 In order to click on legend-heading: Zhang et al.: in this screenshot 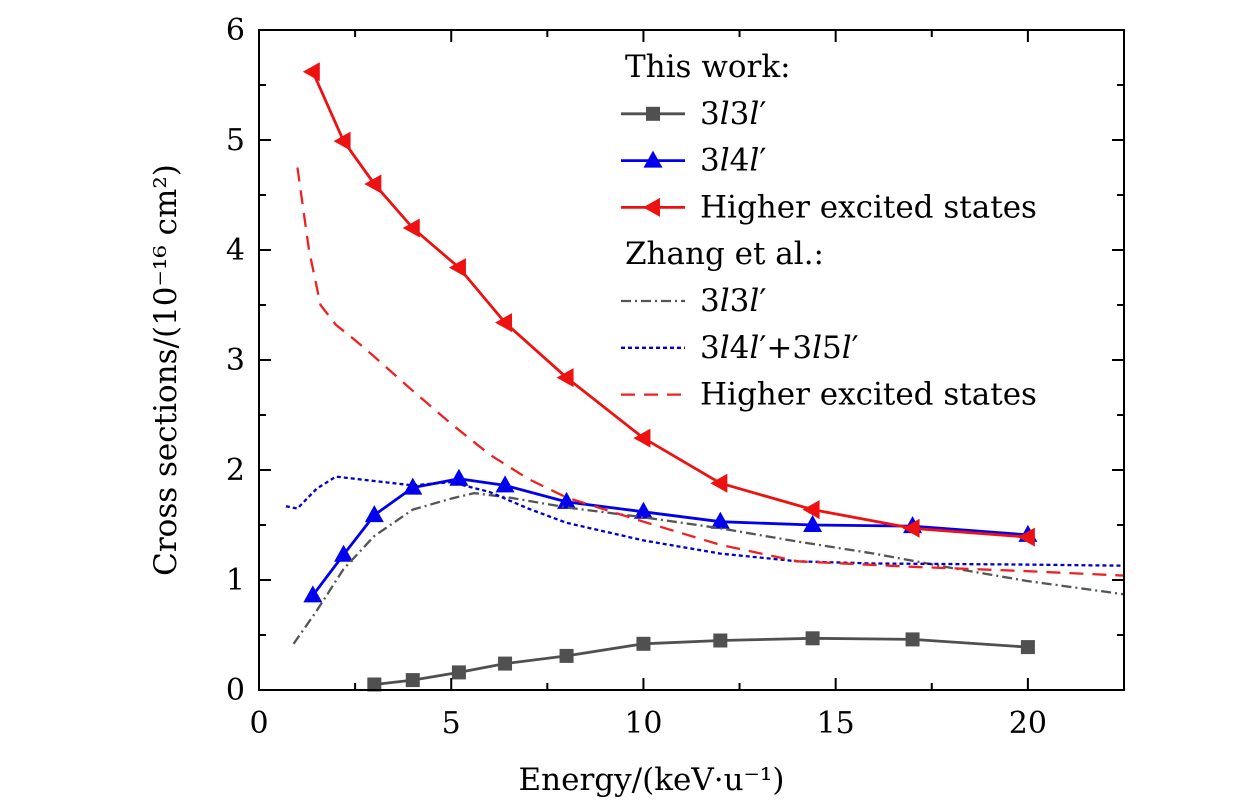, I will do `click(724, 254)`.